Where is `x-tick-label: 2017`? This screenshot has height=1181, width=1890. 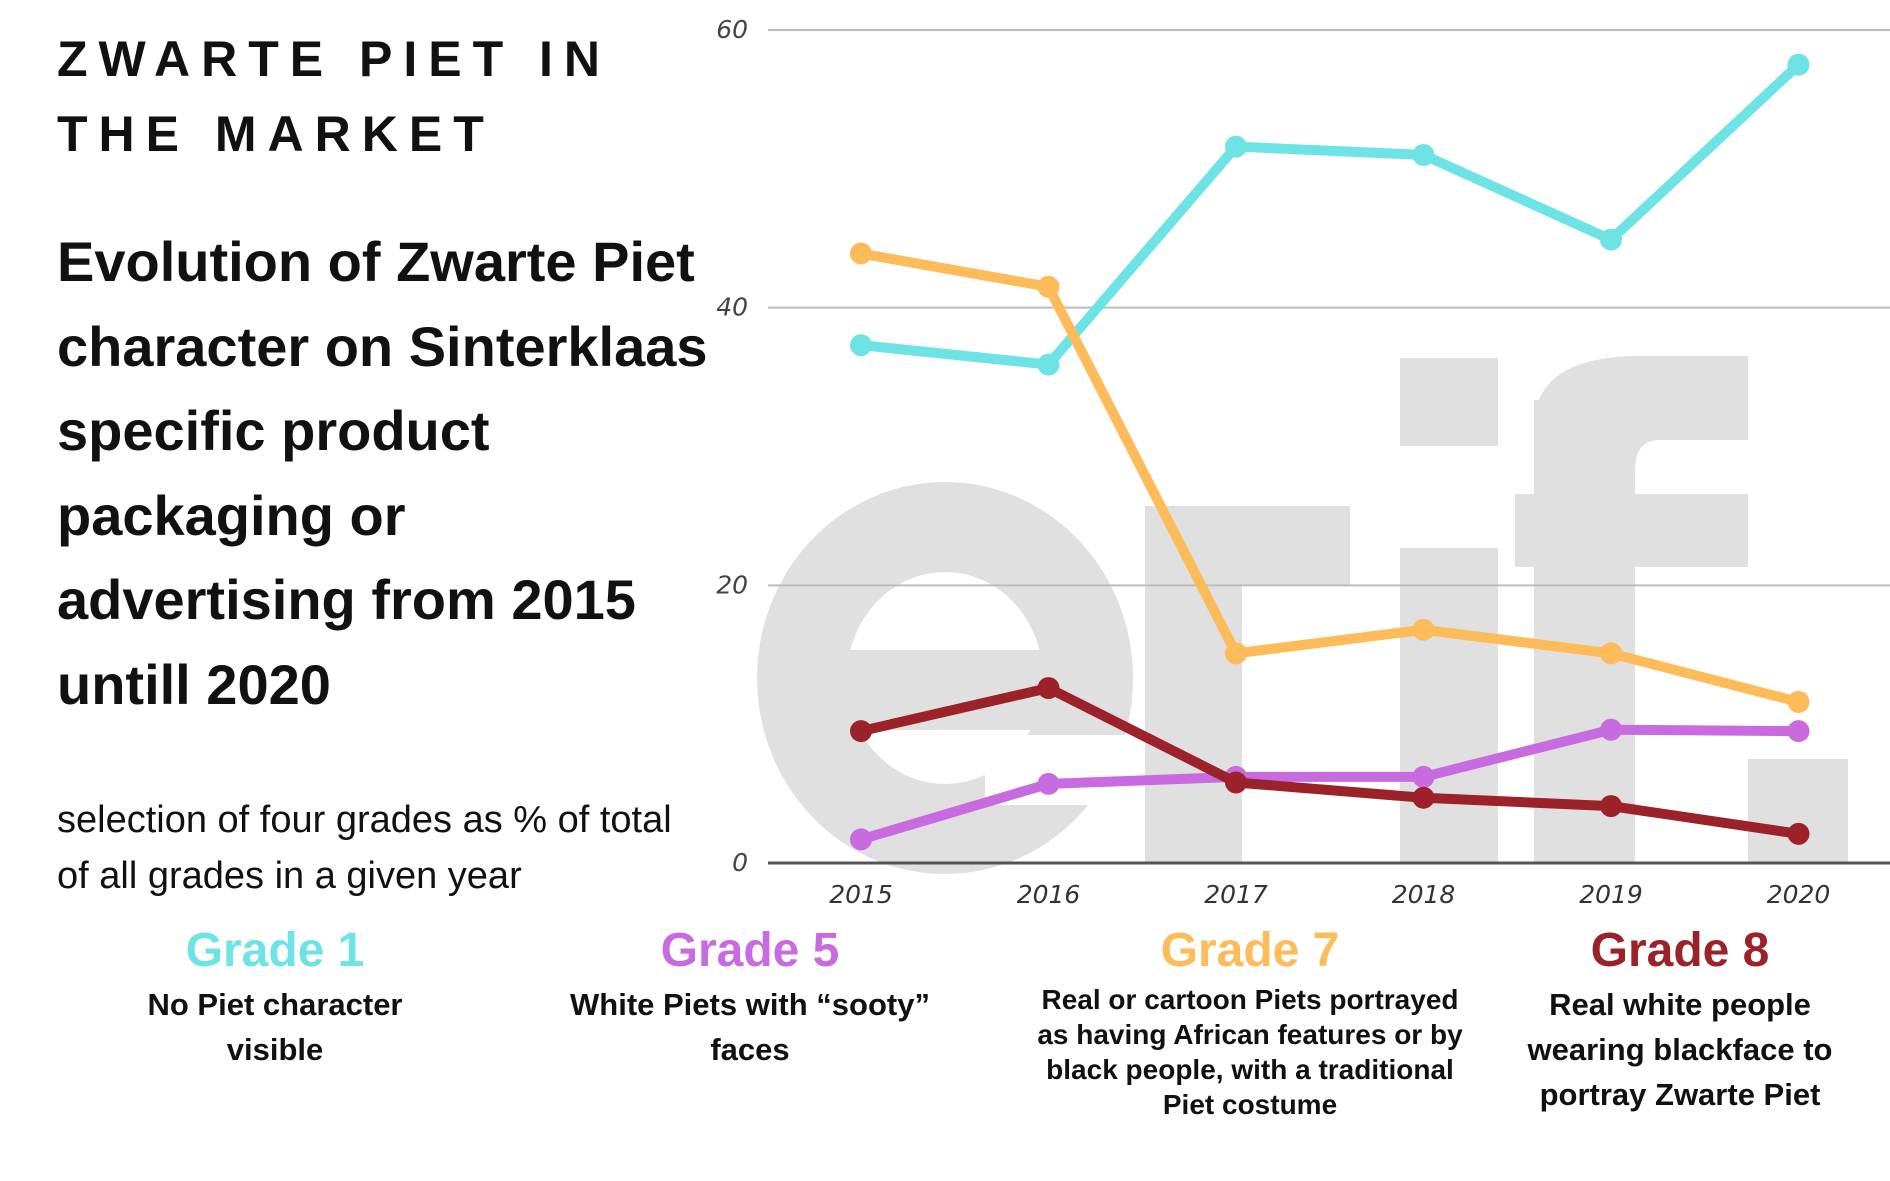
x-tick-label: 2017 is located at coordinates (1236, 894).